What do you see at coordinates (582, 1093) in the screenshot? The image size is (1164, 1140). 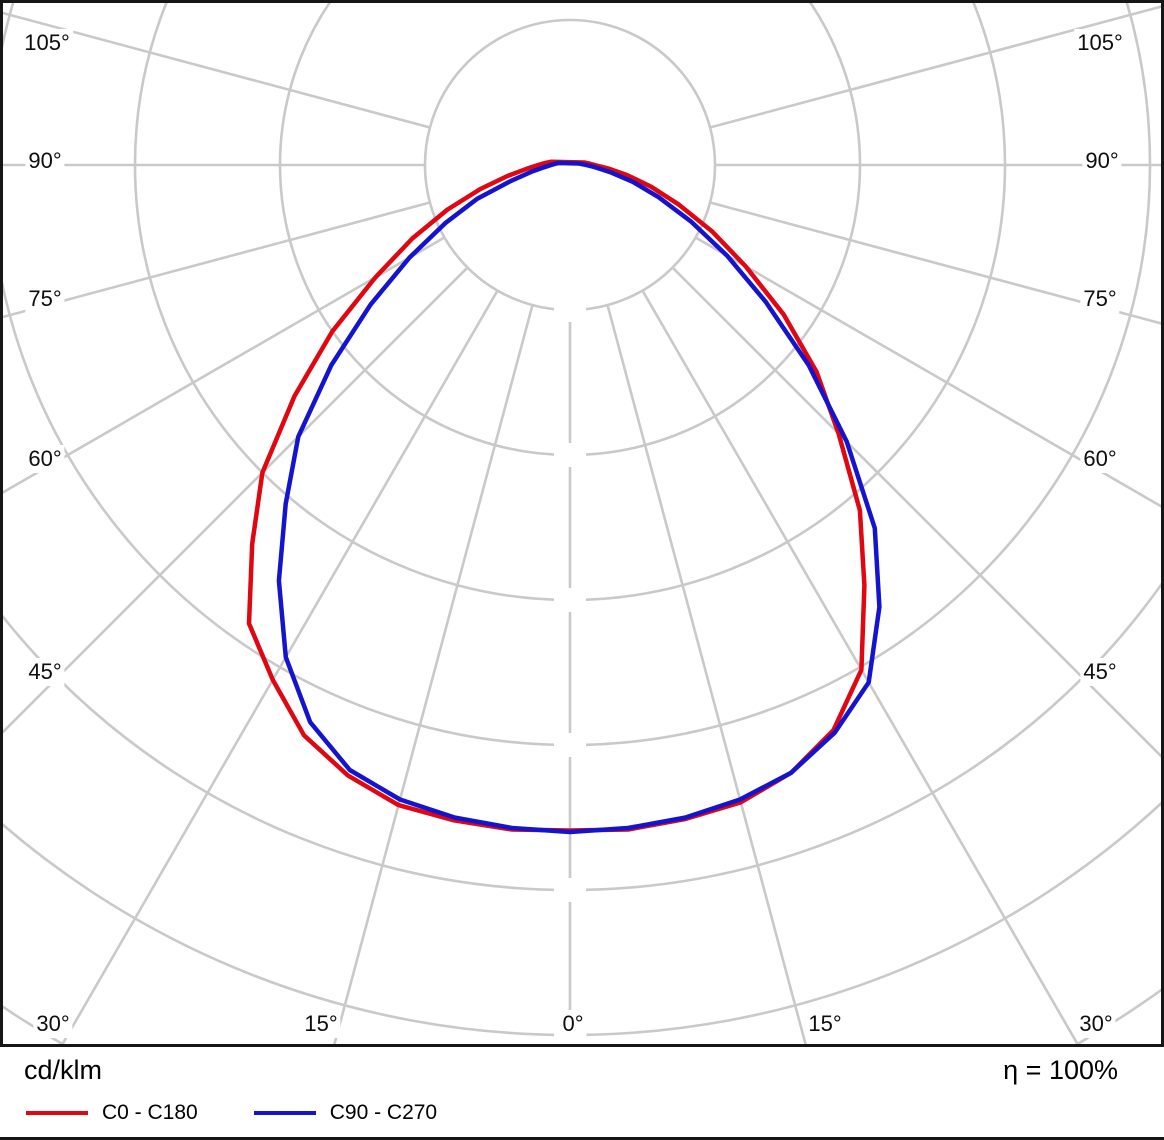 I see `footer: cd/klm η = 100% C0 - C180 C90 - C270` at bounding box center [582, 1093].